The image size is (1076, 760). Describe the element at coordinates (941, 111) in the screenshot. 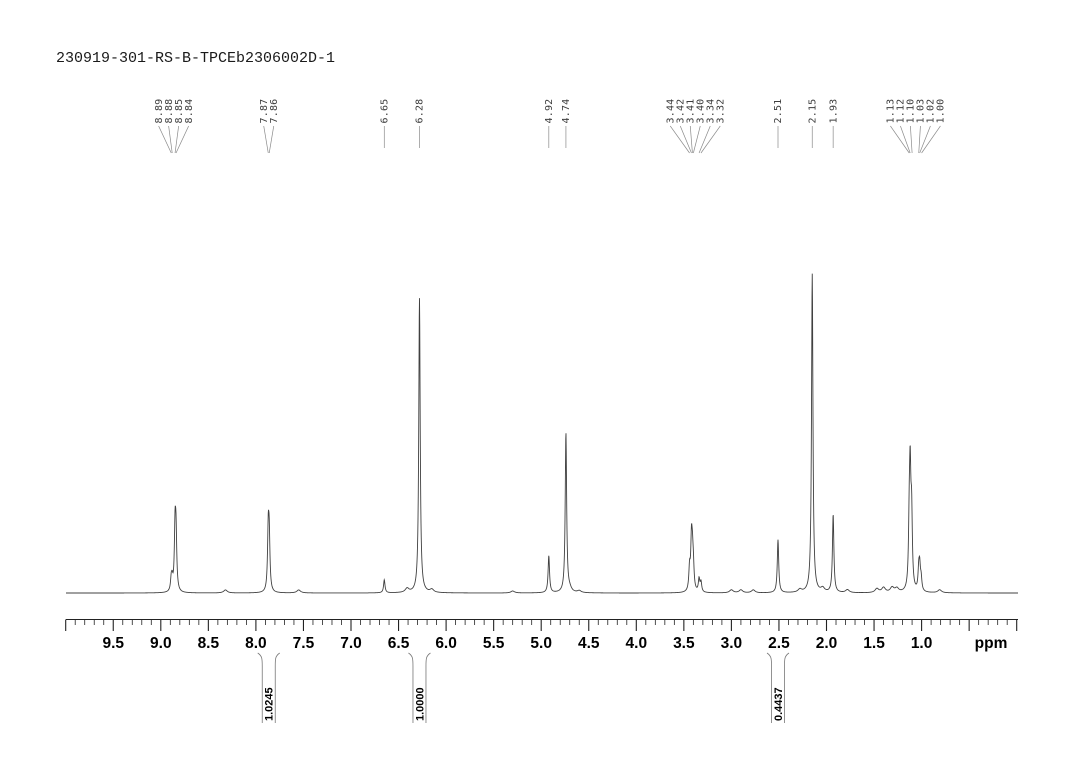

I see `peak-ppm-label: 1.00` at that location.